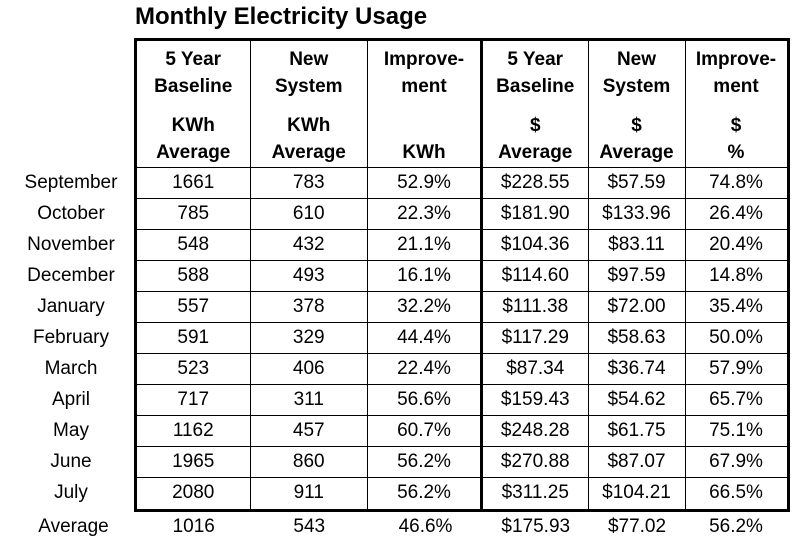 The height and width of the screenshot is (556, 800). I want to click on cell-baseline-usd: $104.36, so click(536, 245).